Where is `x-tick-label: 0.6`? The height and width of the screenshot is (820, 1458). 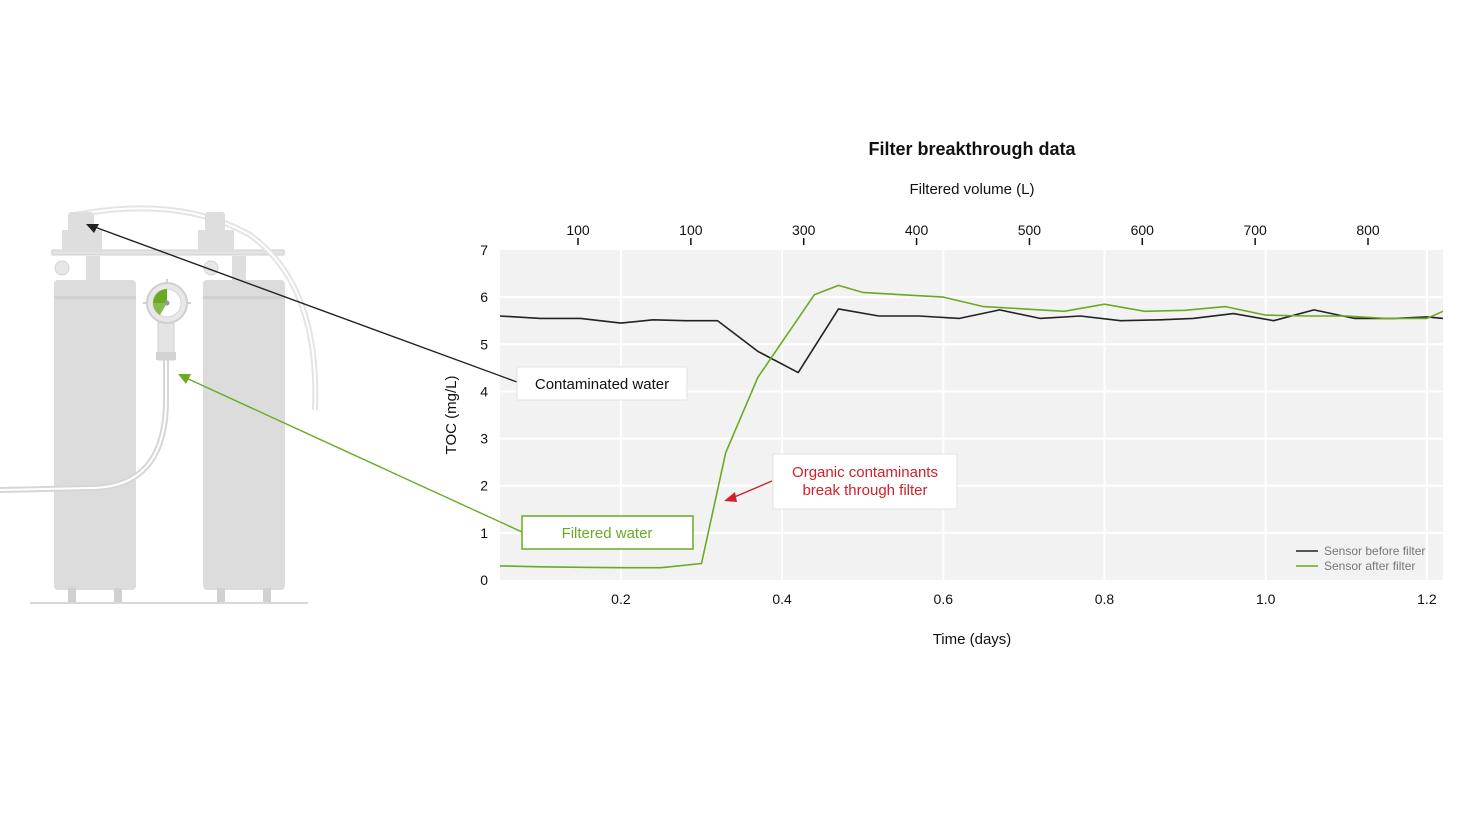 x-tick-label: 0.6 is located at coordinates (944, 599).